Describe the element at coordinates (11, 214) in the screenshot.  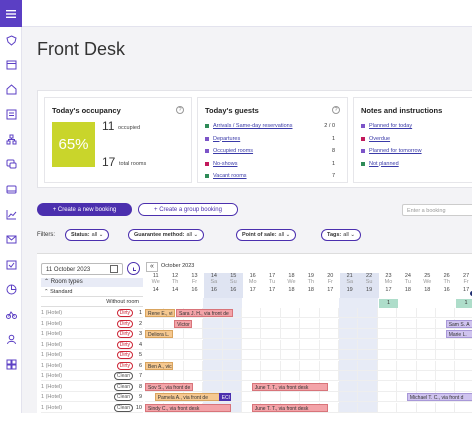
I see `chart-icon` at that location.